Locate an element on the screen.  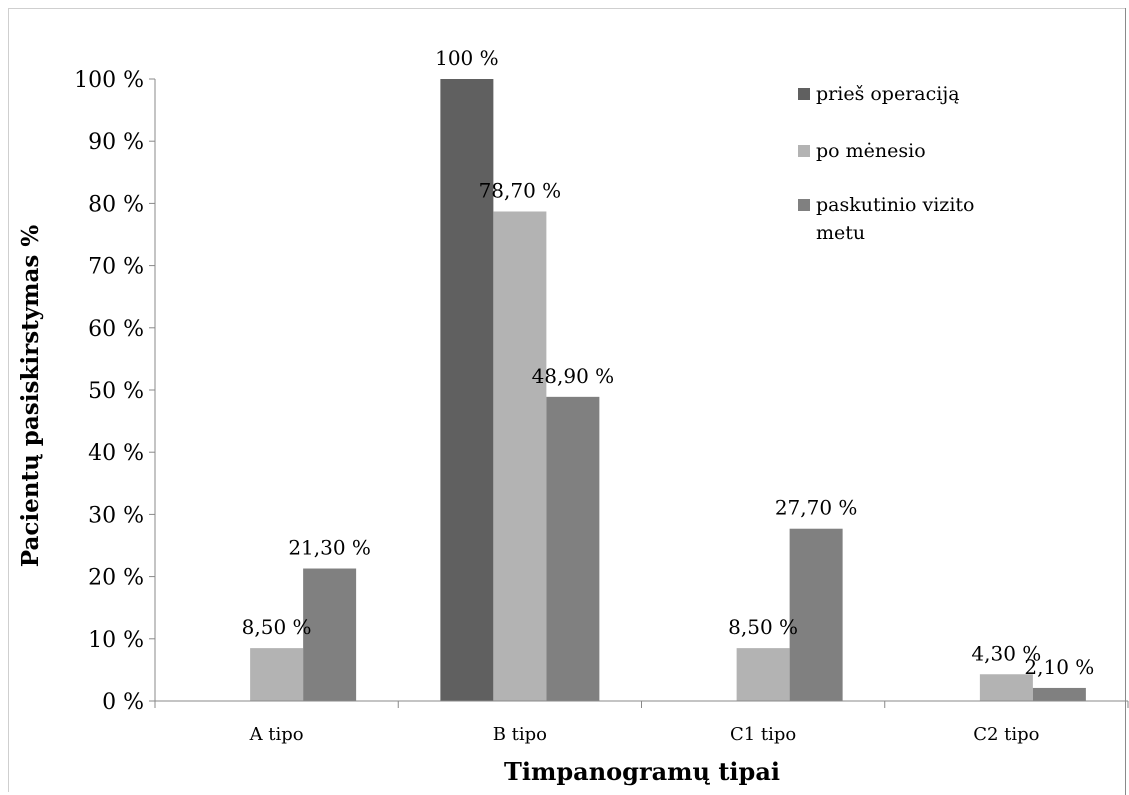
legend-label: po mėnesio is located at coordinates (871, 151).